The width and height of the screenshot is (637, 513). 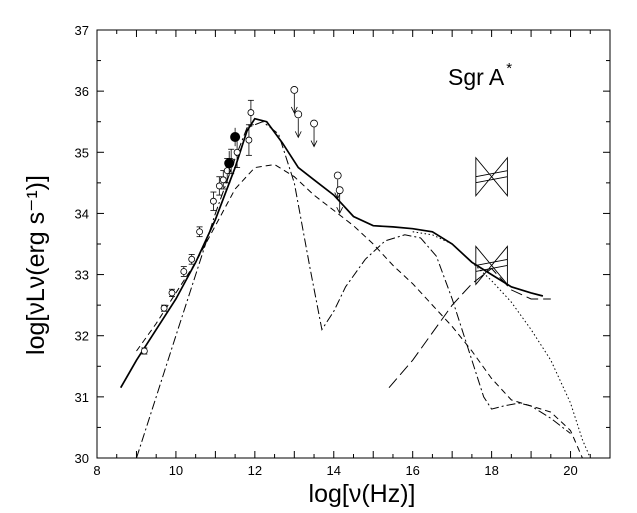 I want to click on y-tick-label: 37, so click(x=82, y=30).